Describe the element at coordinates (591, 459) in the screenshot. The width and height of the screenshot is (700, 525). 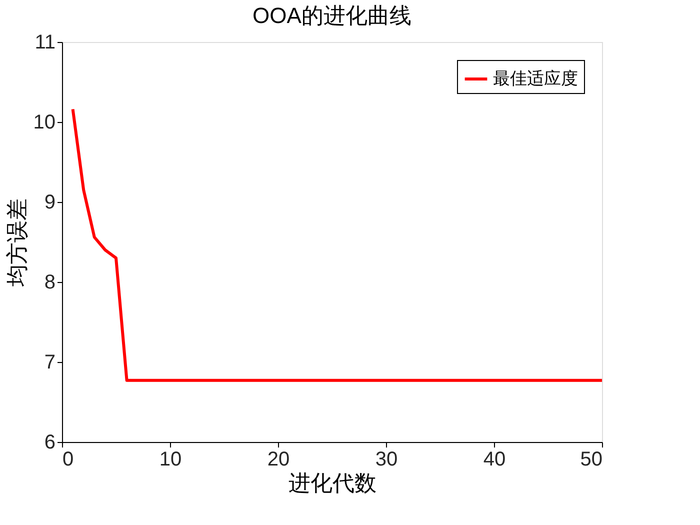
I see `x-tick-label: 50` at that location.